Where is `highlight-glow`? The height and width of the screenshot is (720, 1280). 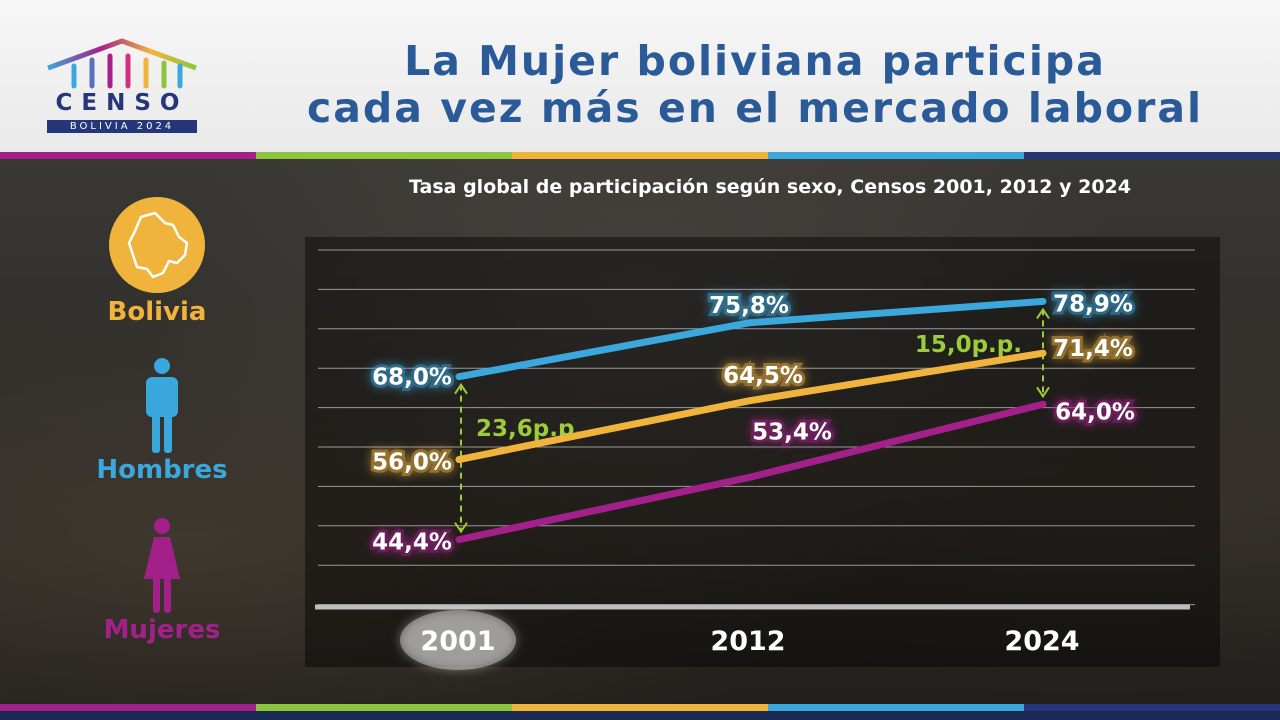 highlight-glow is located at coordinates (458, 640).